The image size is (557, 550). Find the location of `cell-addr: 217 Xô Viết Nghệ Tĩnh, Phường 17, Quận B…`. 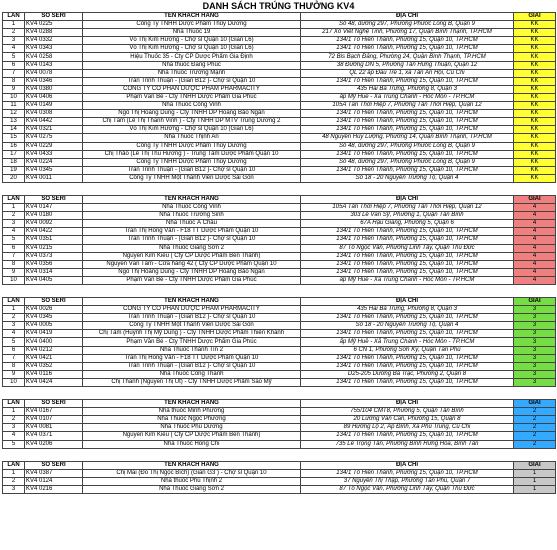

cell-addr: 217 Xô Viết Nghệ Tĩnh, Phường 17, Quận B… is located at coordinates (407, 33).